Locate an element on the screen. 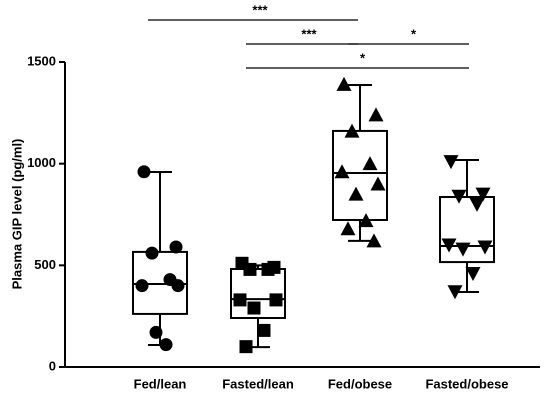 The height and width of the screenshot is (404, 550). x-tick-label: Fasted/obese is located at coordinates (466, 383).